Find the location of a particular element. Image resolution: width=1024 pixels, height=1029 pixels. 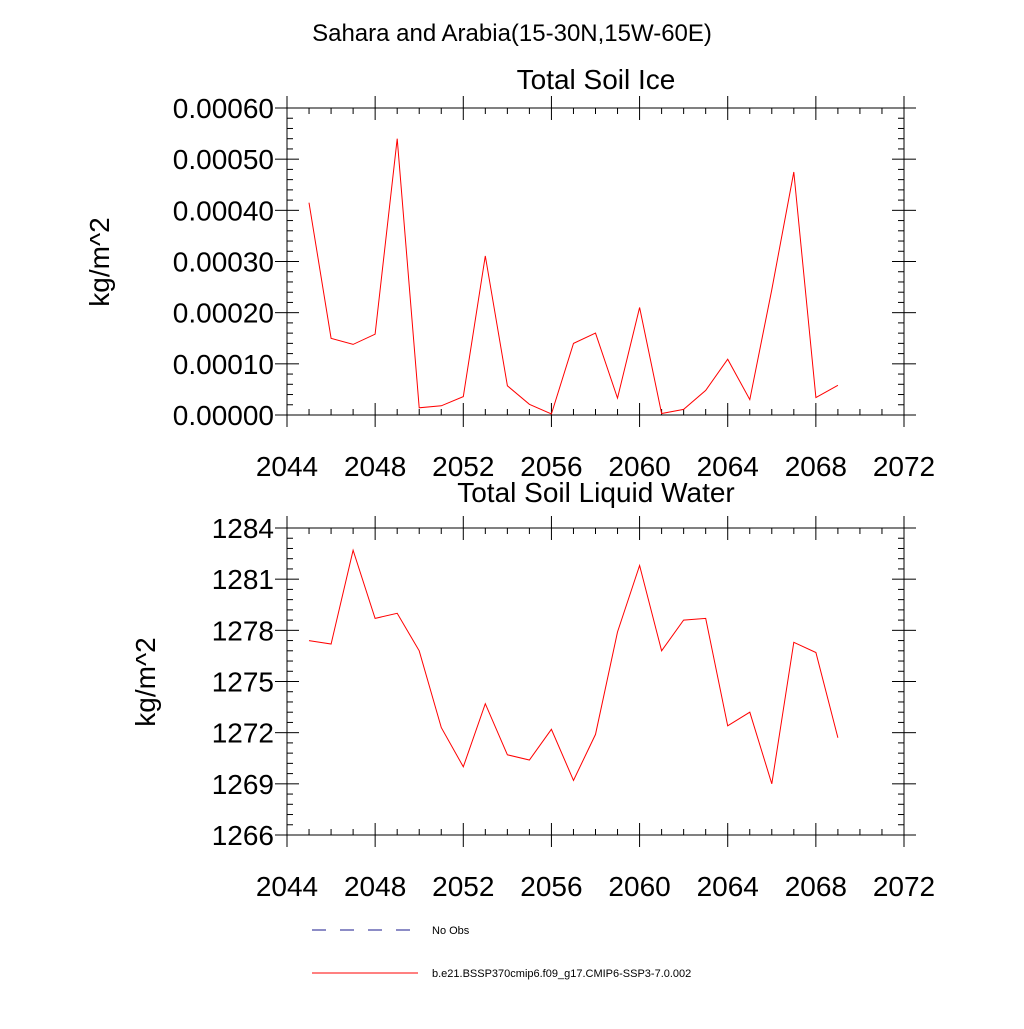

y-tick-label: 0.00030 is located at coordinates (223, 262).